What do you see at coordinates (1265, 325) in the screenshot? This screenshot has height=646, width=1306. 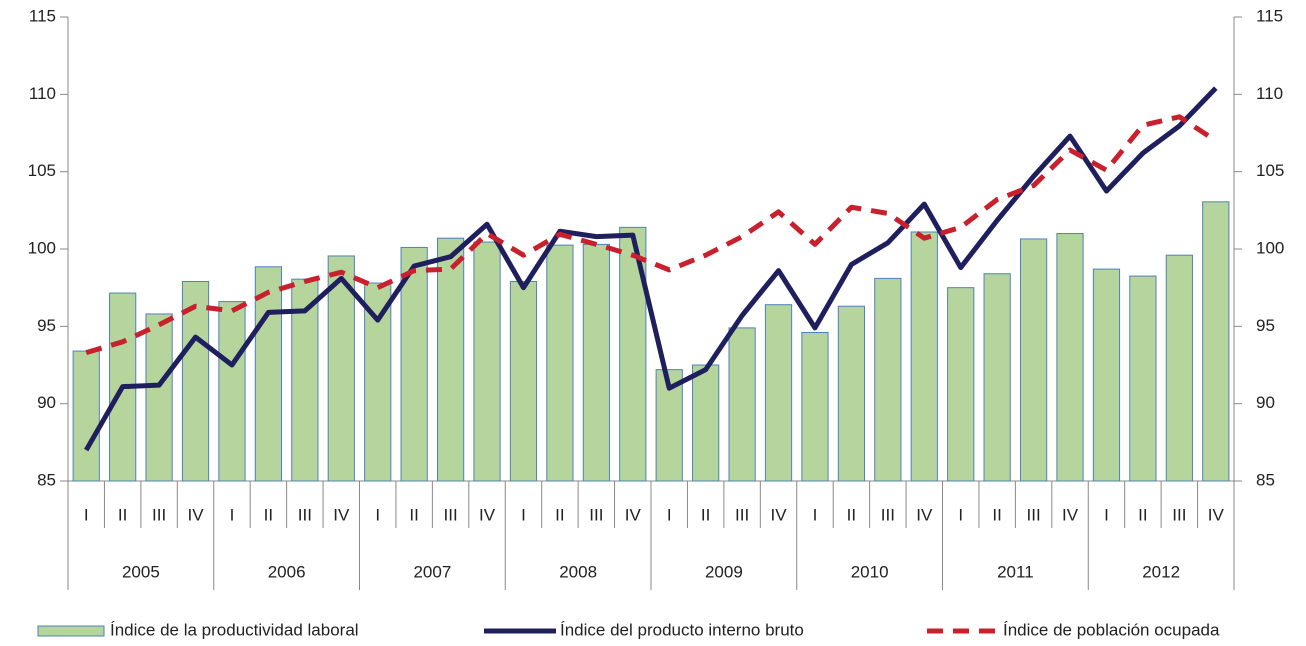 I see `y2-tick-label: 95` at bounding box center [1265, 325].